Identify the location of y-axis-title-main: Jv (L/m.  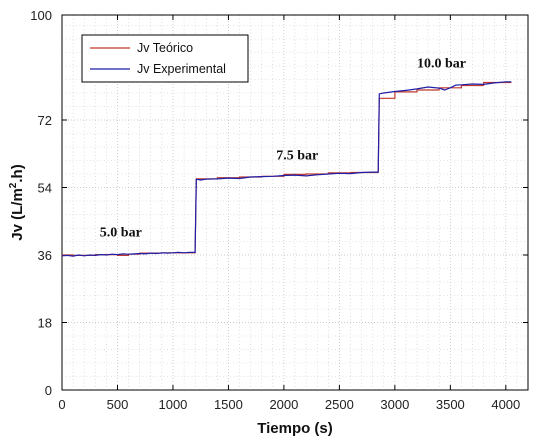
(17, 214).